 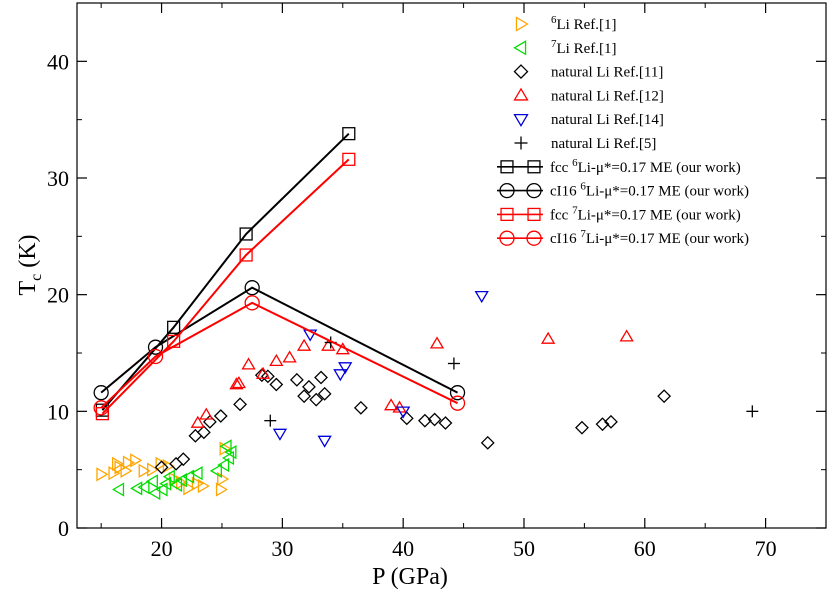 What do you see at coordinates (649, 190) in the screenshot?
I see `legend-label: cI16 6Li-μ*=0.17 ME (our work)` at bounding box center [649, 190].